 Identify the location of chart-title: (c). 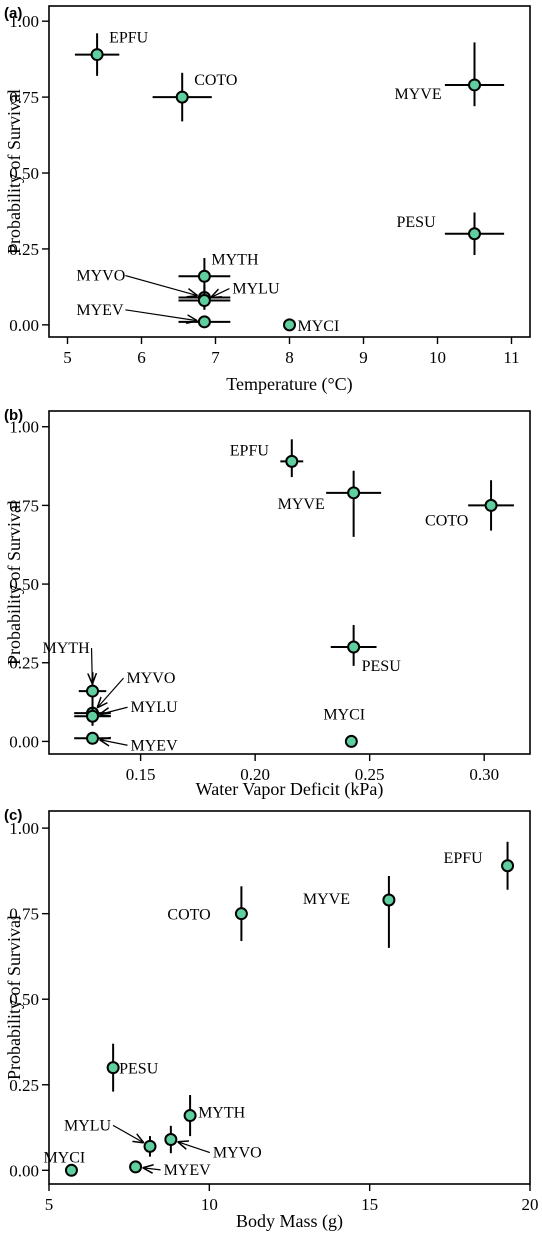
(13, 815).